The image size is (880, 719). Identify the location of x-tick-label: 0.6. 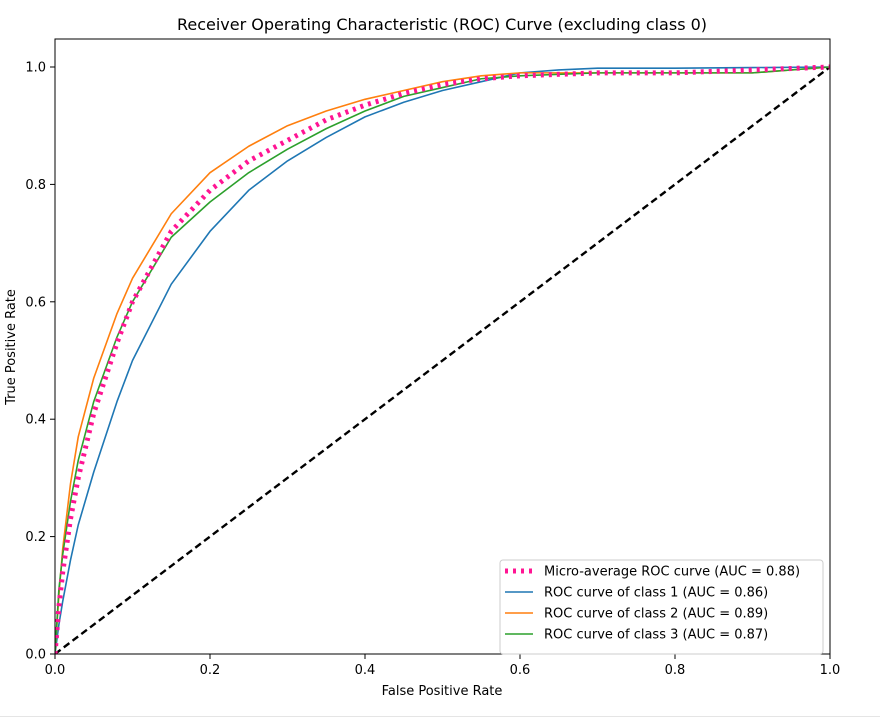
(520, 670).